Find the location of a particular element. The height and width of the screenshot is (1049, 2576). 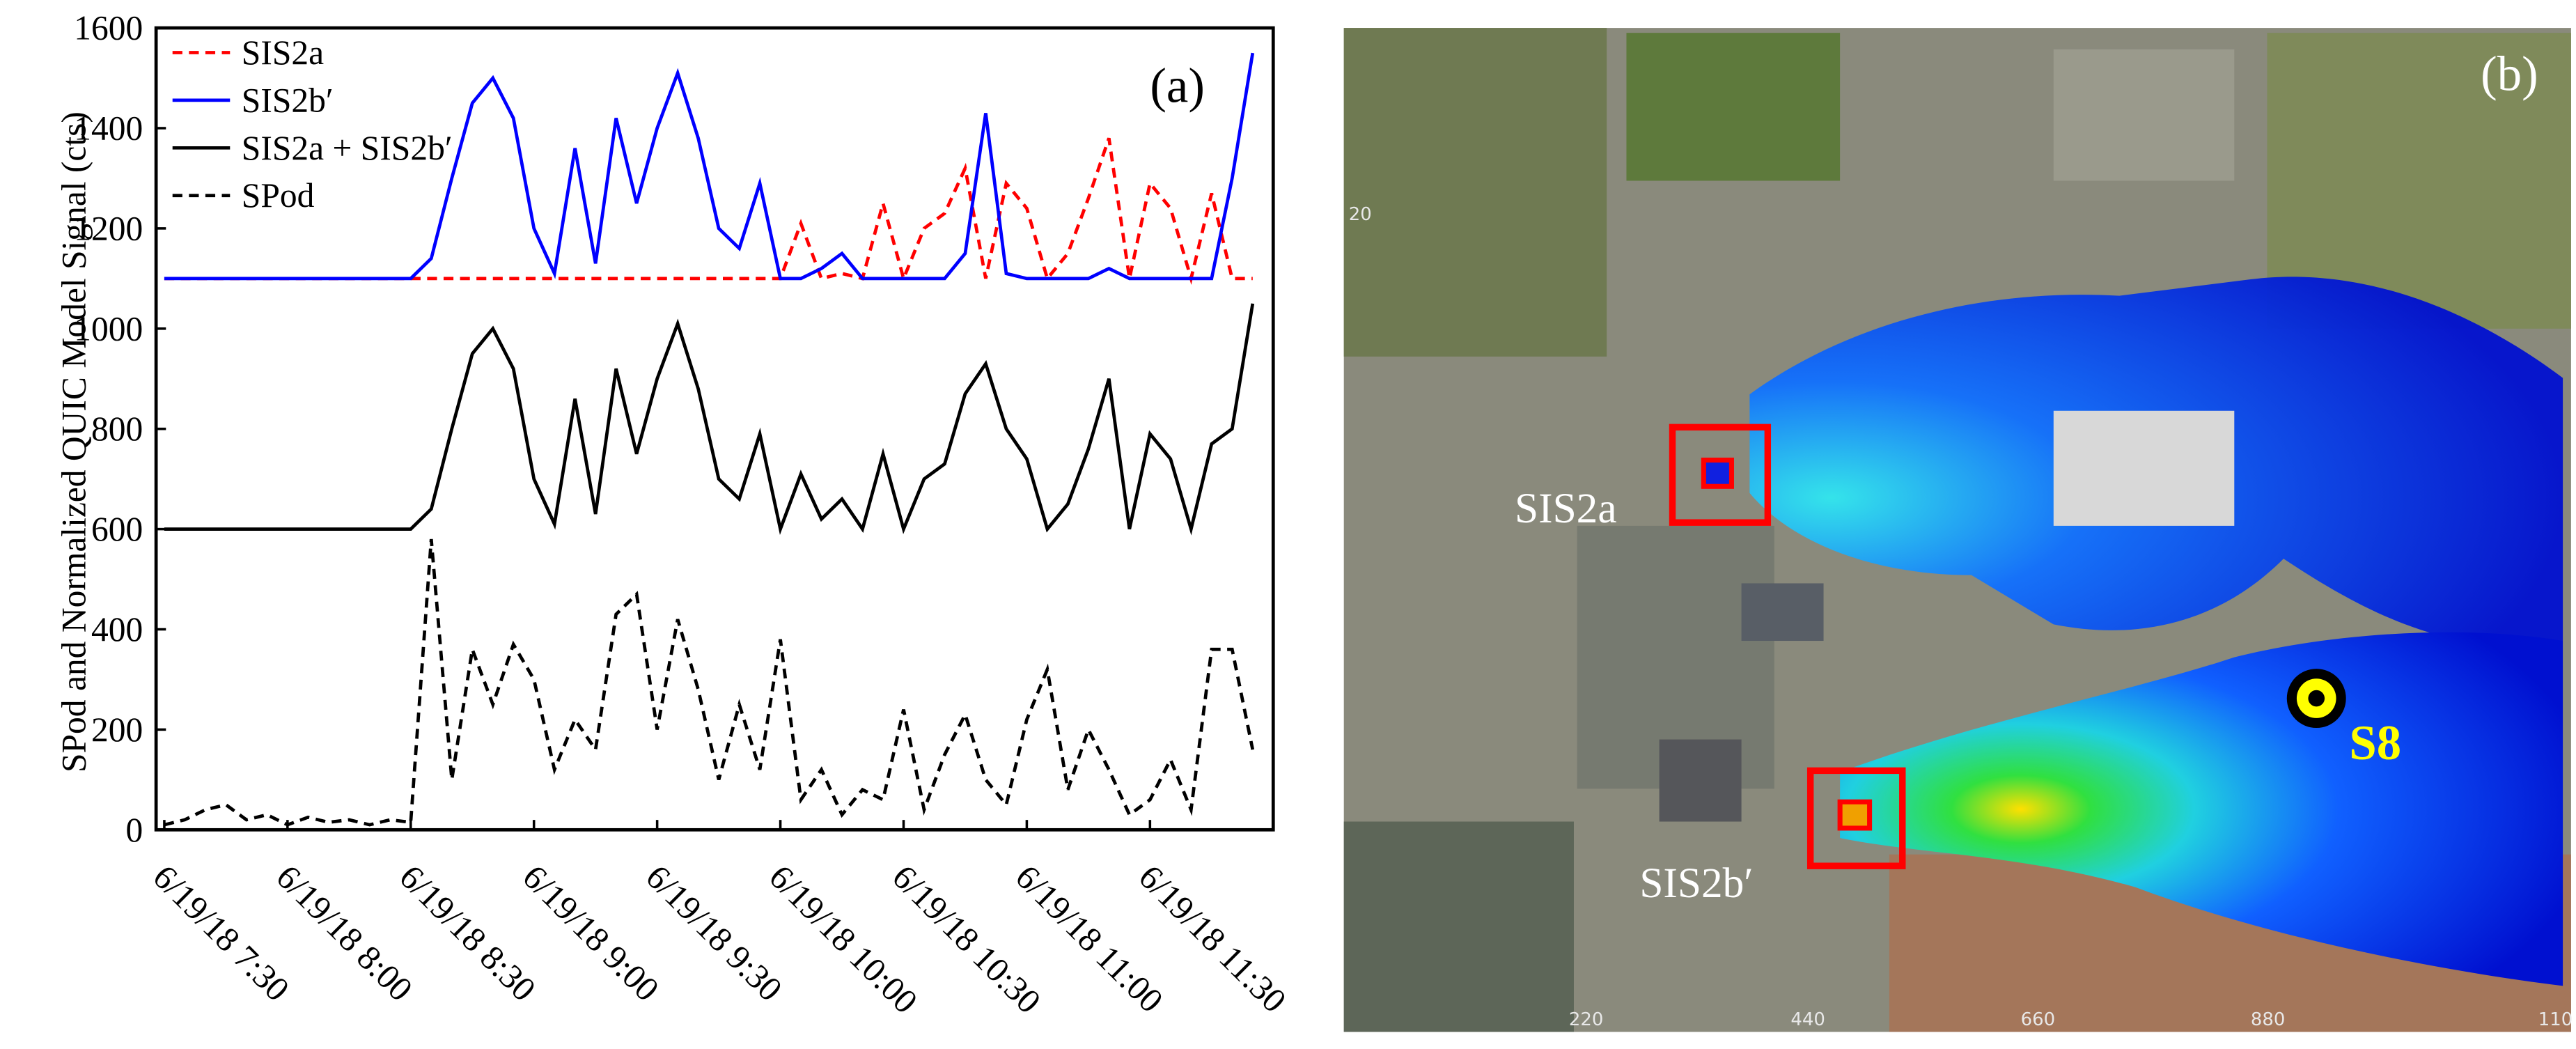

receptor-label: S8 is located at coordinates (2375, 743).